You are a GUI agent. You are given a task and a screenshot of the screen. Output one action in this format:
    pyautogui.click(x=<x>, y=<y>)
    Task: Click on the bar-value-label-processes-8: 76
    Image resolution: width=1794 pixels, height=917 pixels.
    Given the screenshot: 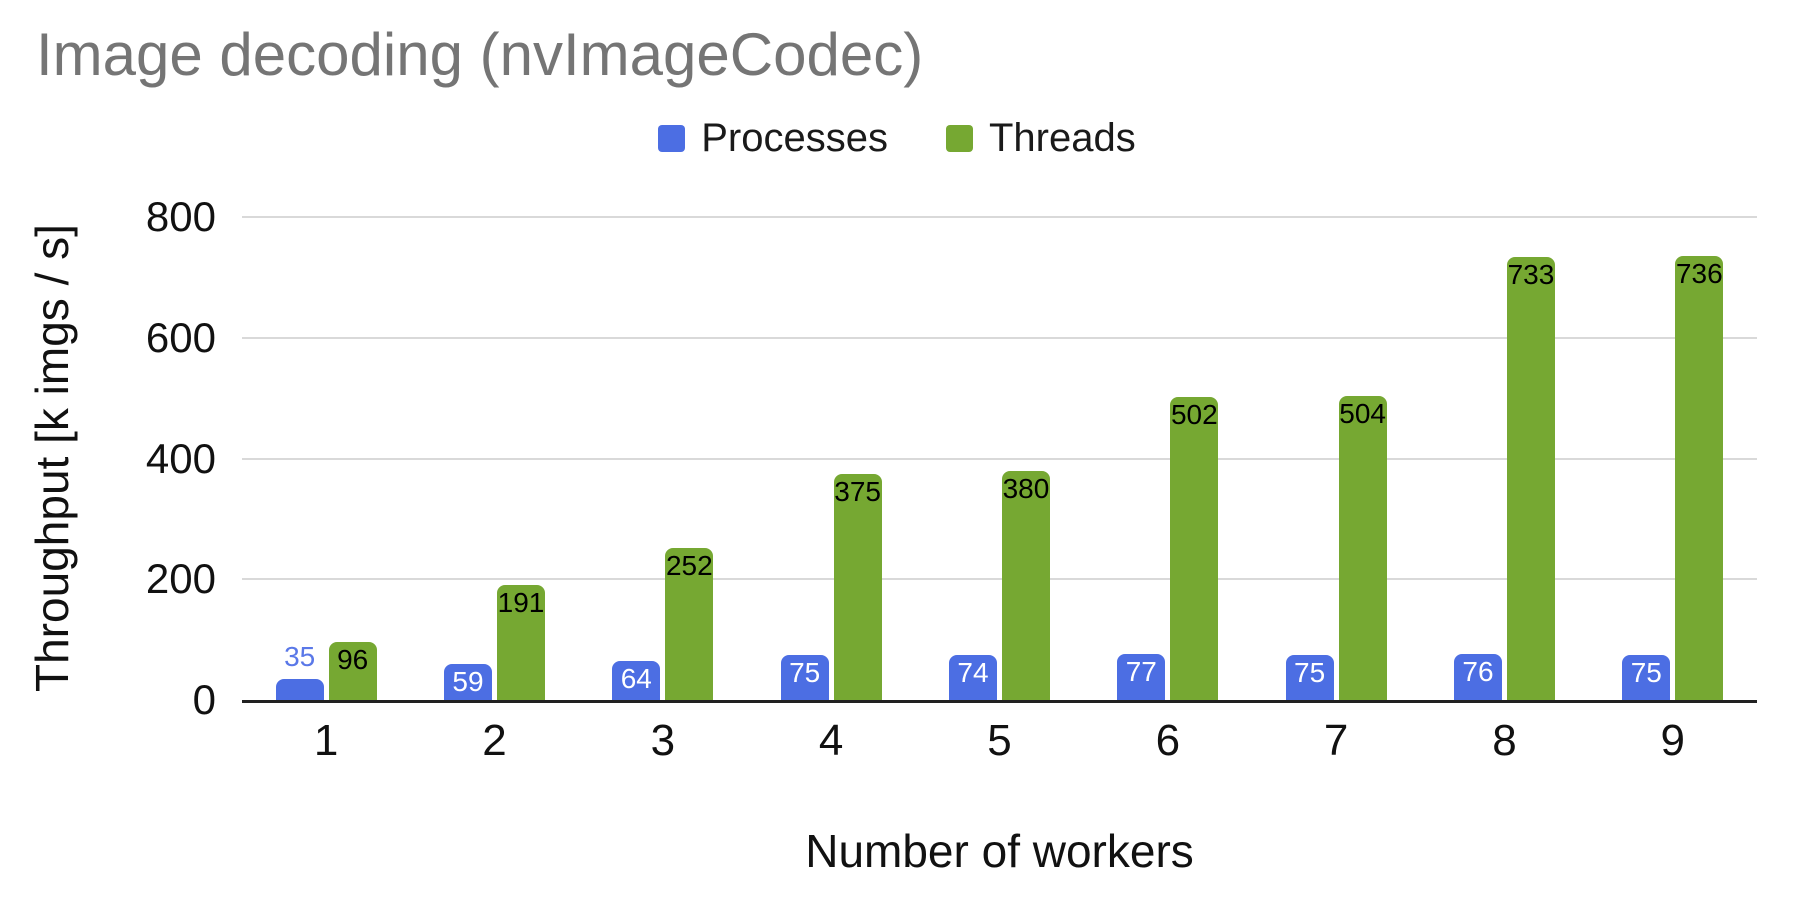 What is the action you would take?
    pyautogui.click(x=1478, y=672)
    